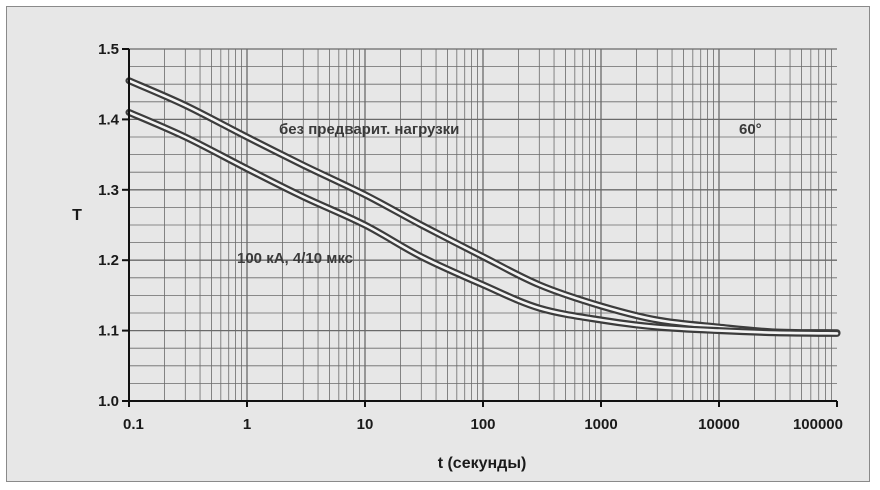  I want to click on x-tick-label: 1000, so click(600, 424).